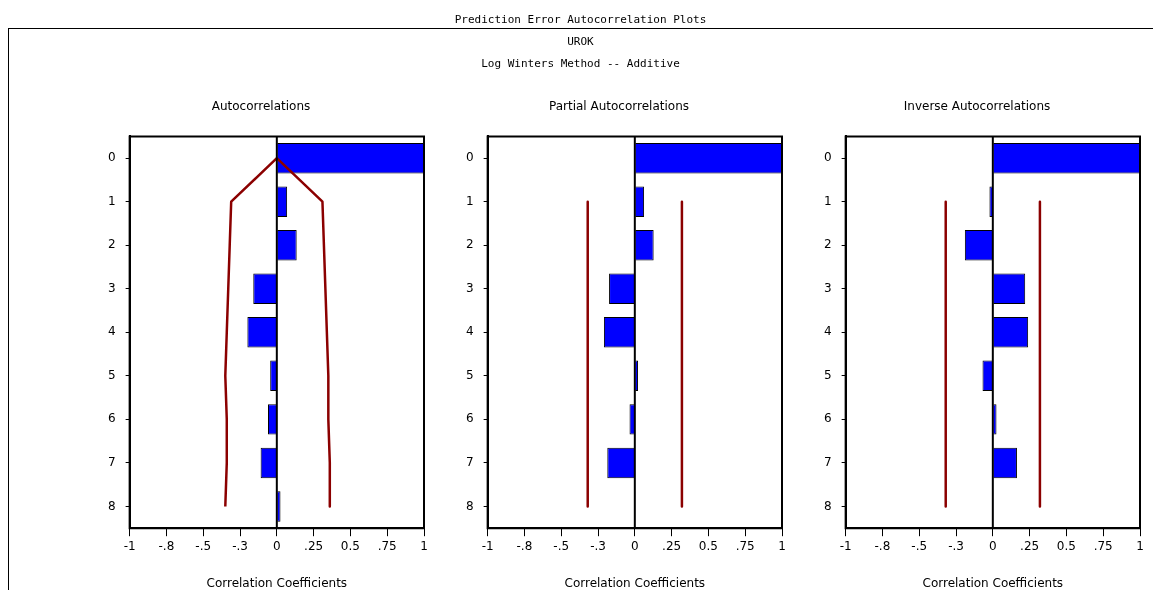 The width and height of the screenshot is (1161, 598). What do you see at coordinates (977, 106) in the screenshot?
I see `chart-title: Inverse Autocorrelations` at bounding box center [977, 106].